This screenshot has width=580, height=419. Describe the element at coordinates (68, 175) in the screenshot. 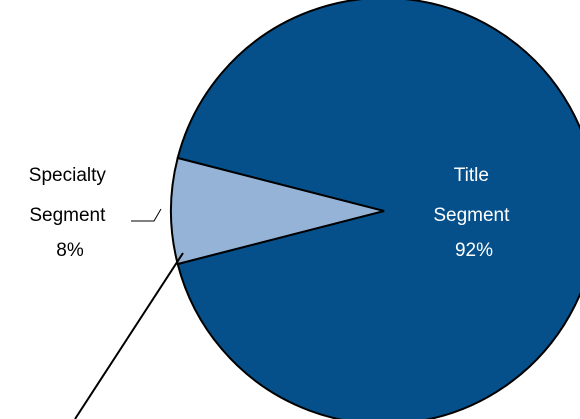

I see `specialty-segment-label-line-1: Specialty` at that location.